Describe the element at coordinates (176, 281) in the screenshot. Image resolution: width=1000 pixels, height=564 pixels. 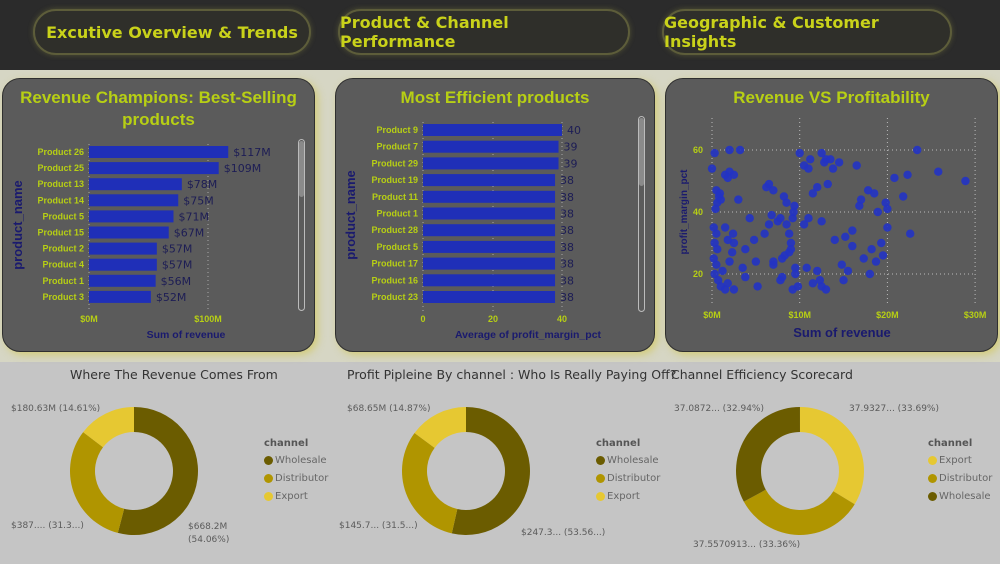
I see `data-label: $56M` at that location.